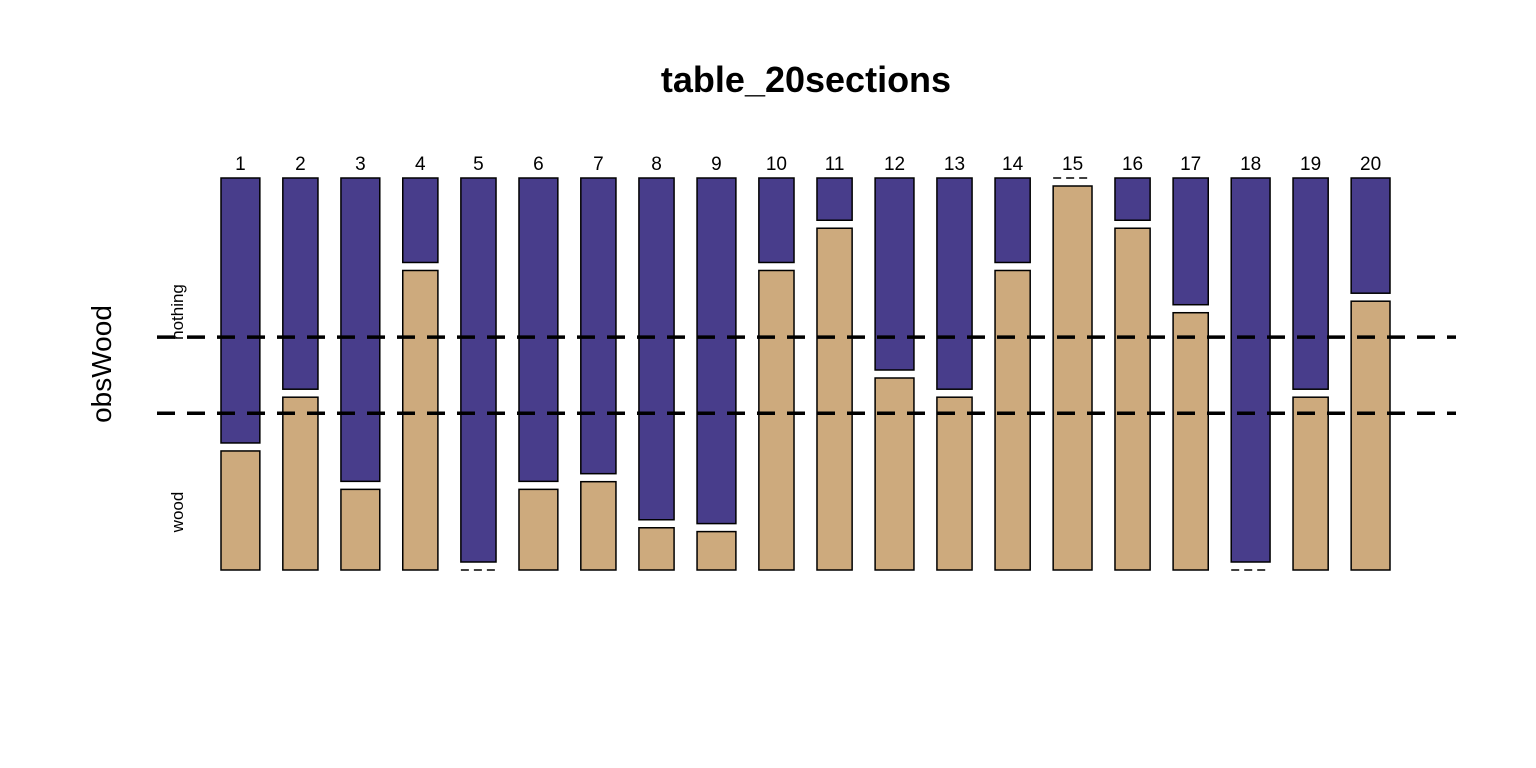 The height and width of the screenshot is (768, 1536). Describe the element at coordinates (835, 164) in the screenshot. I see `column-label-11: 11` at that location.